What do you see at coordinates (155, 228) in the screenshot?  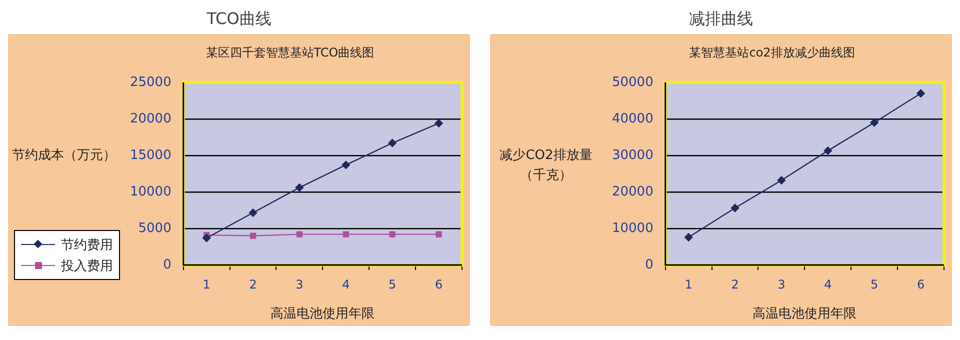 I see `y-tick-label: 5000` at bounding box center [155, 228].